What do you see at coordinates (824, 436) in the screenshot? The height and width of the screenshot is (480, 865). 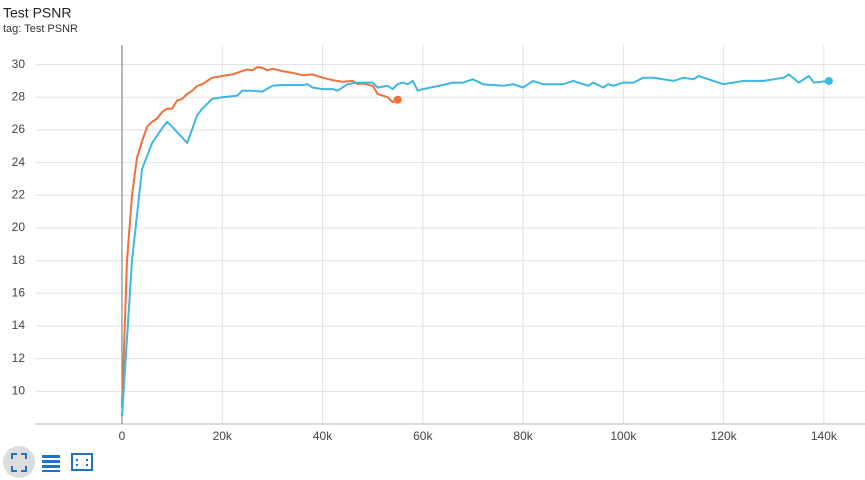 I see `x-tick-label: 140k` at bounding box center [824, 436].